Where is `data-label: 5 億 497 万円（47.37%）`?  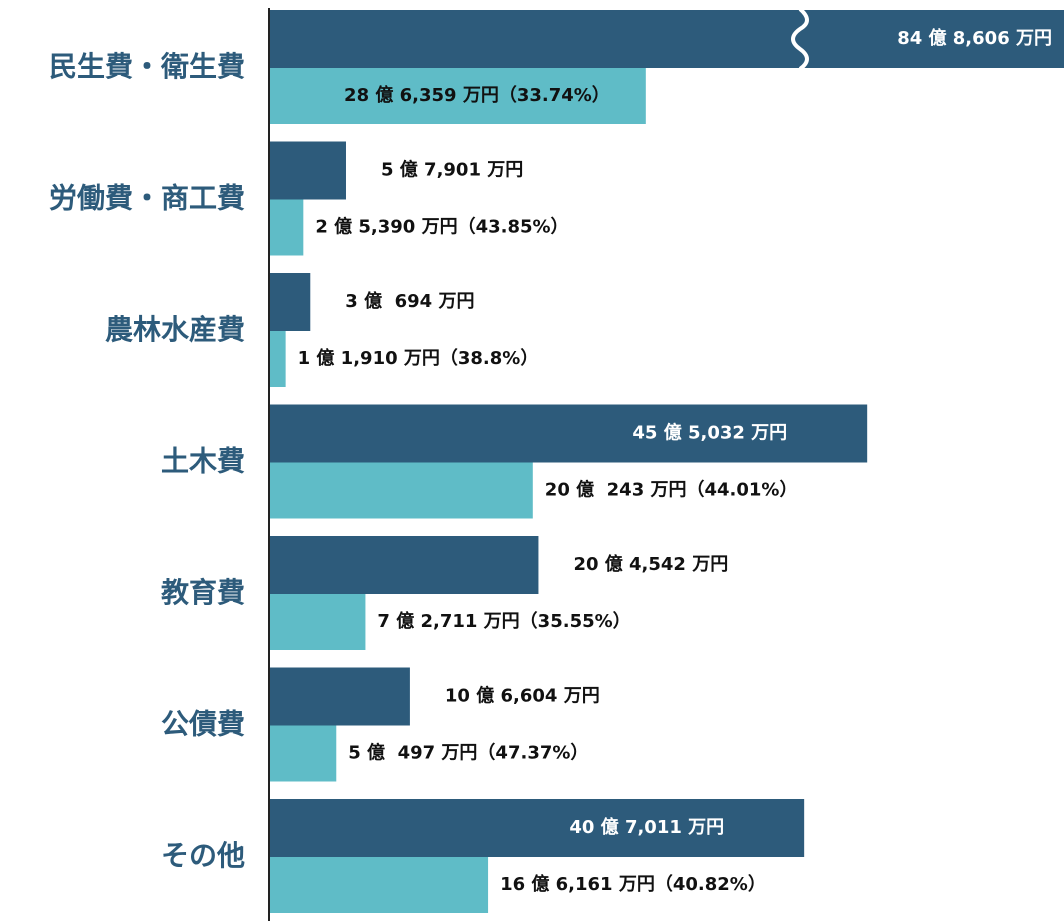 data-label: 5 億 497 万円（47.37%） is located at coordinates (468, 753).